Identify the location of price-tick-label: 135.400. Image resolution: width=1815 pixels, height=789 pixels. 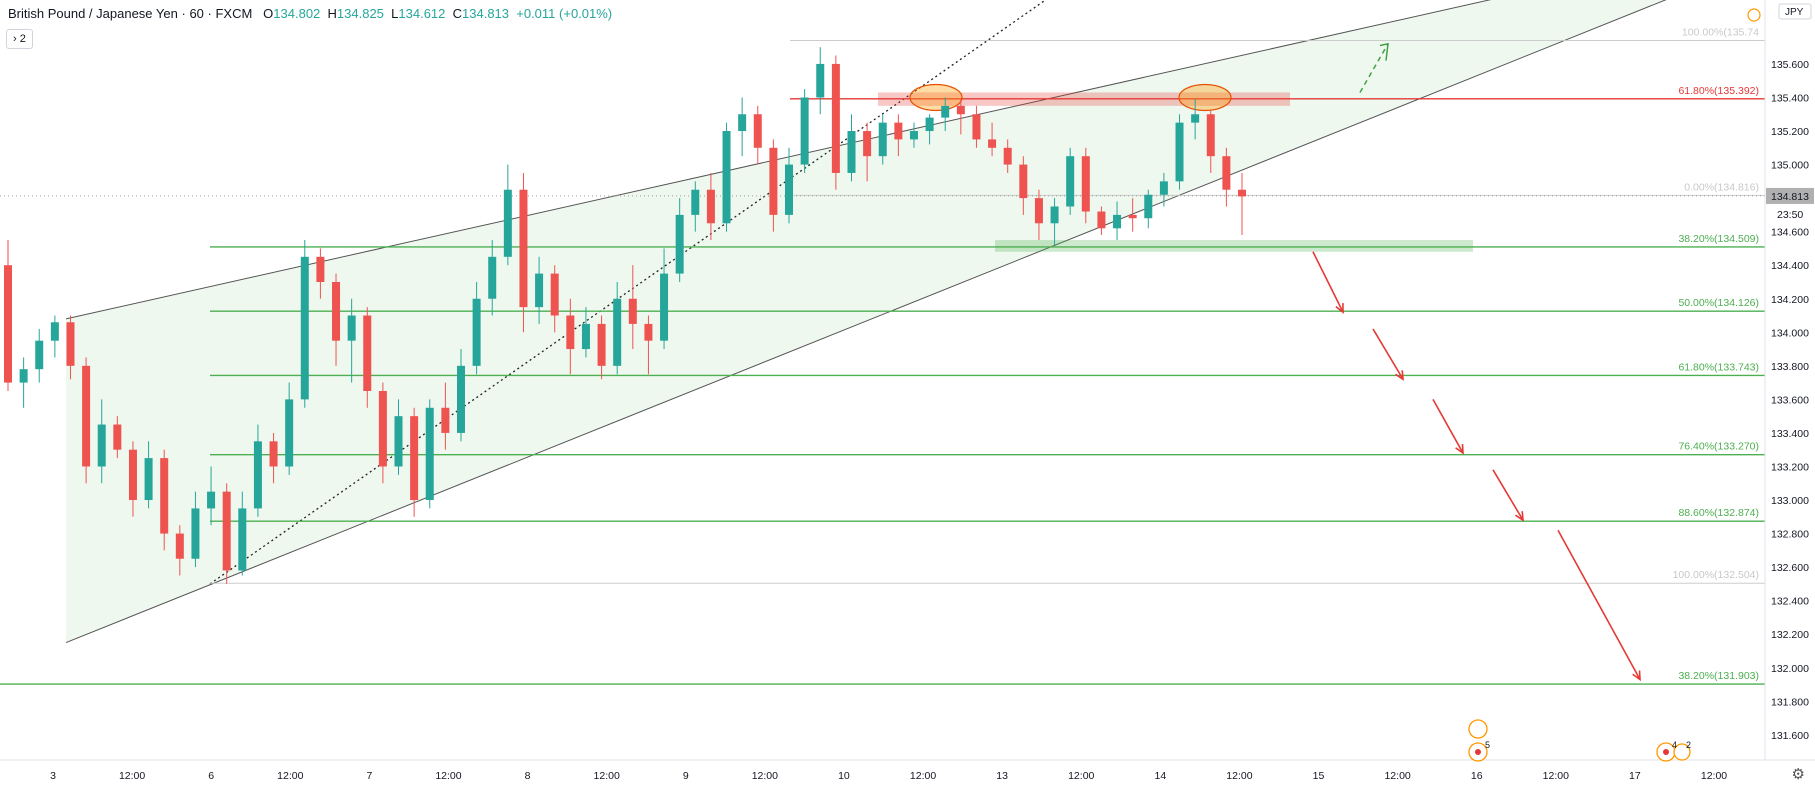
(1790, 98).